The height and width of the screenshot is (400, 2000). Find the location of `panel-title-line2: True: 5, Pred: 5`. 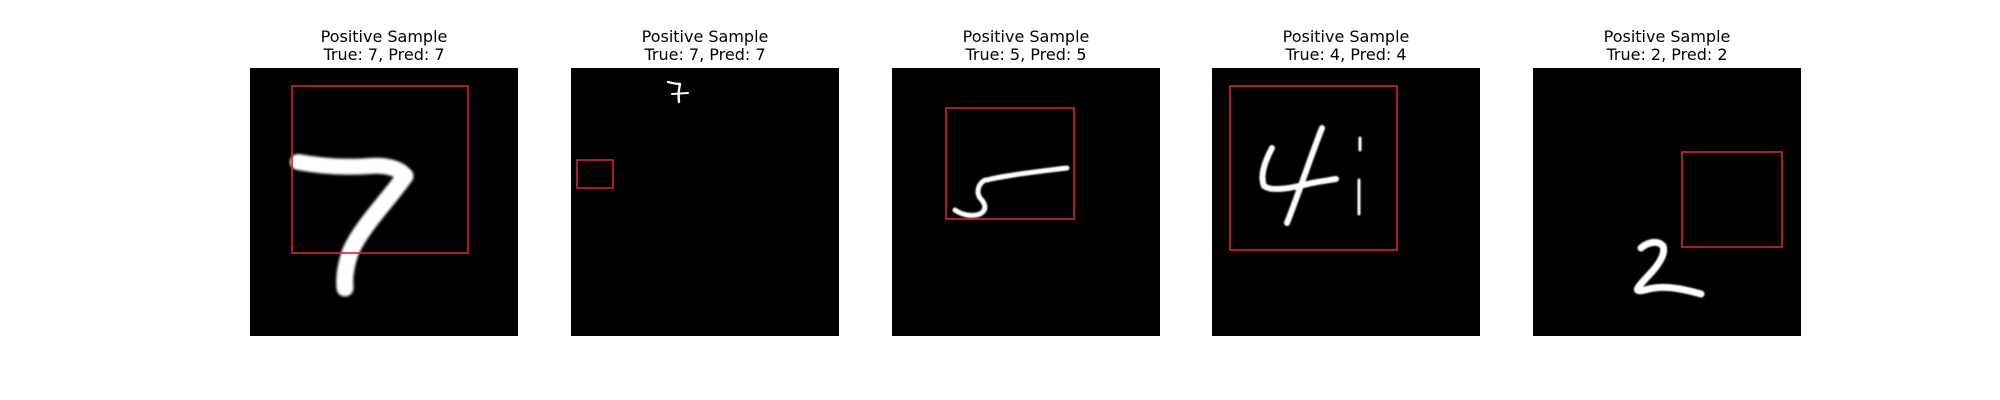

panel-title-line2: True: 5, Pred: 5 is located at coordinates (1026, 54).